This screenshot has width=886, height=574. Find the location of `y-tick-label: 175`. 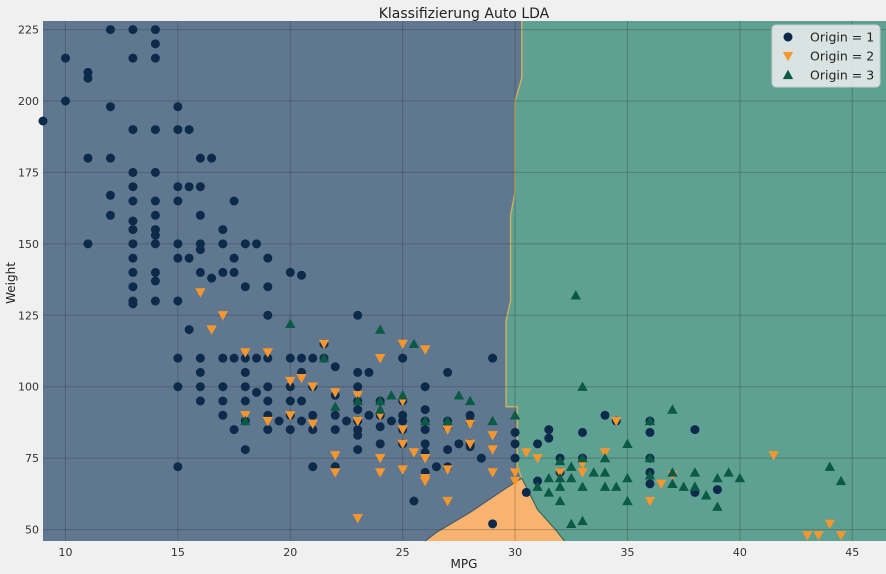

y-tick-label: 175 is located at coordinates (28, 172).